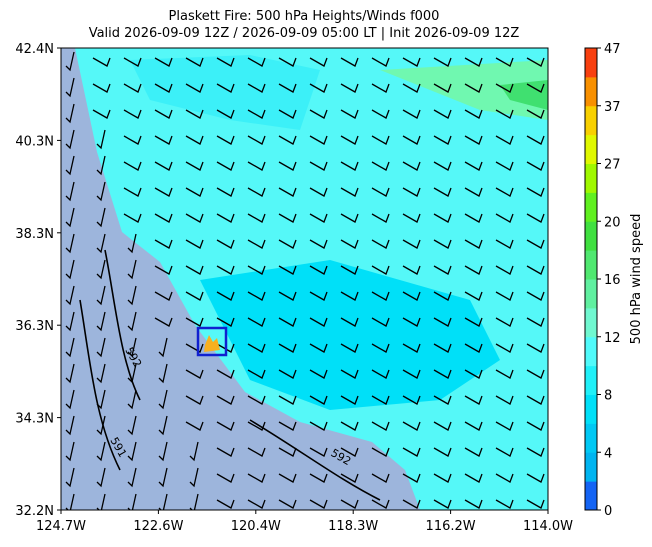  What do you see at coordinates (34, 511) in the screenshot?
I see `y-tick-label: 32.2N` at bounding box center [34, 511].